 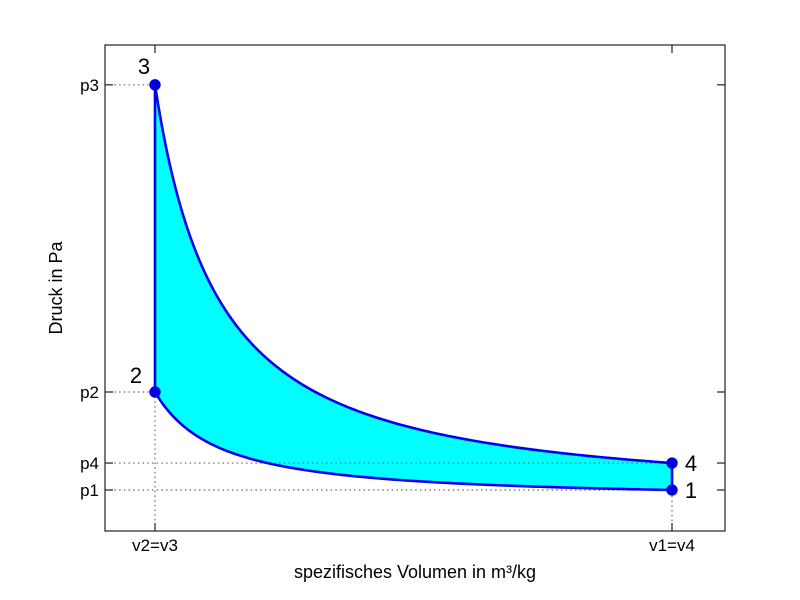 What do you see at coordinates (672, 545) in the screenshot?
I see `x-tick-label-v1v4: v1=v4` at bounding box center [672, 545].